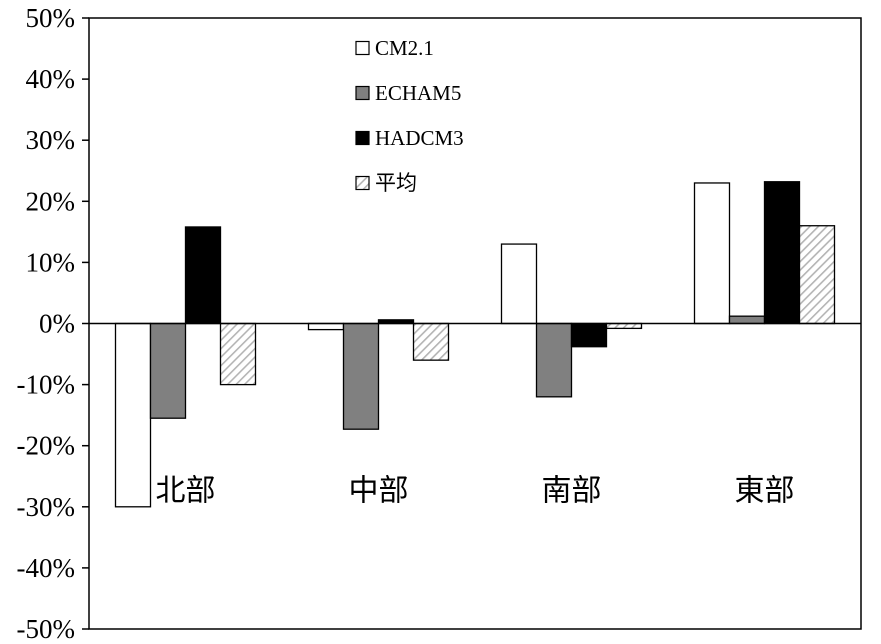  What do you see at coordinates (362, 138) in the screenshot?
I see `legend-swatch-hadcm3` at bounding box center [362, 138].